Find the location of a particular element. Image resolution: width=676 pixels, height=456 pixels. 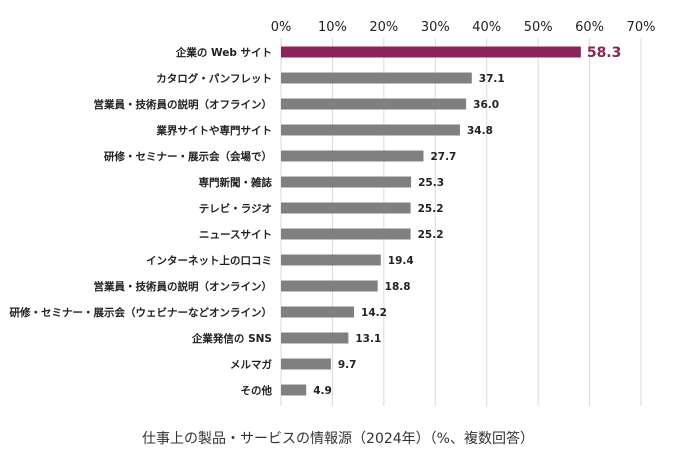

category-label: 業界サイトや専門サイト is located at coordinates (214, 130).